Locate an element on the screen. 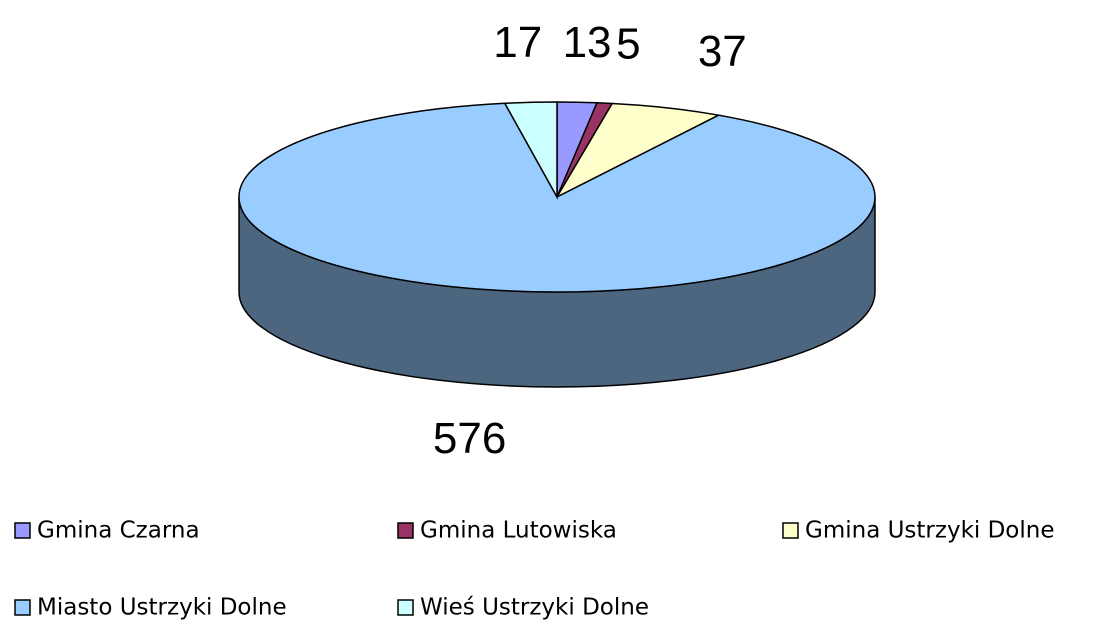 The height and width of the screenshot is (626, 1107). data-label: 17 is located at coordinates (517, 42).